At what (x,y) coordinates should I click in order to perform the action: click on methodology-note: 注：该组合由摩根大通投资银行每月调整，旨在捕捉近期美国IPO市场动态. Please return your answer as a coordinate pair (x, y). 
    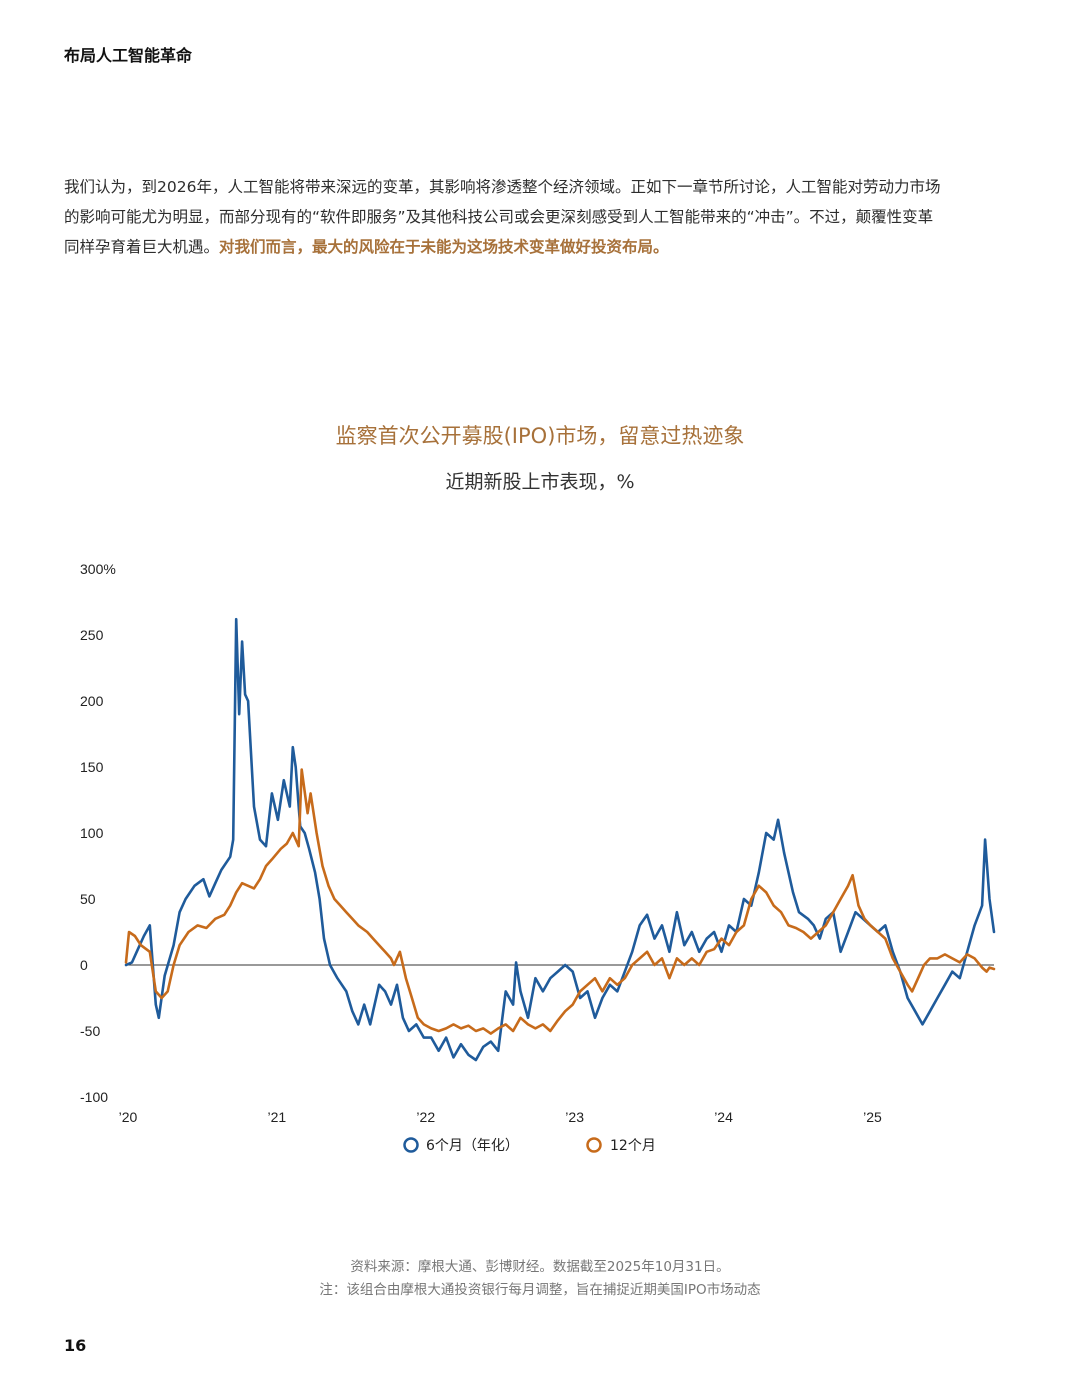
    Looking at the image, I should click on (540, 1290).